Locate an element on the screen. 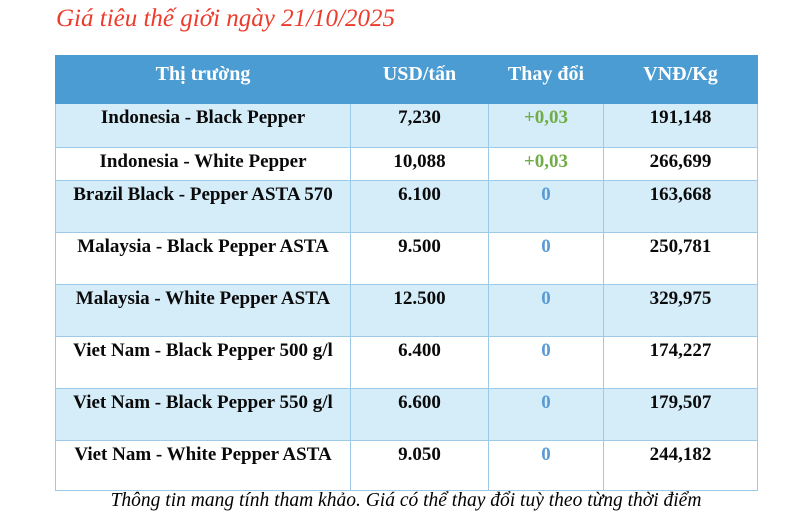  header-row: Thị trường USD/tấn Thay đổi VNĐ/Kg is located at coordinates (406, 79).